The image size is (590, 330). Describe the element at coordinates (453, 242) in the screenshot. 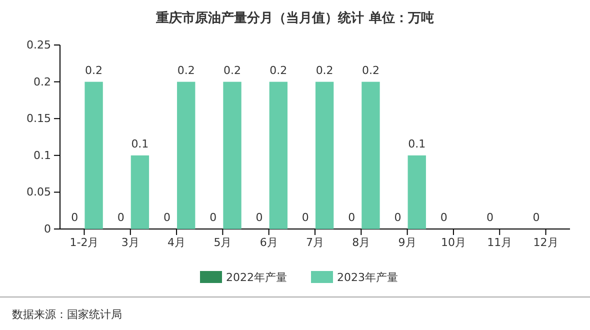

I see `x-tick-label: 10月` at that location.